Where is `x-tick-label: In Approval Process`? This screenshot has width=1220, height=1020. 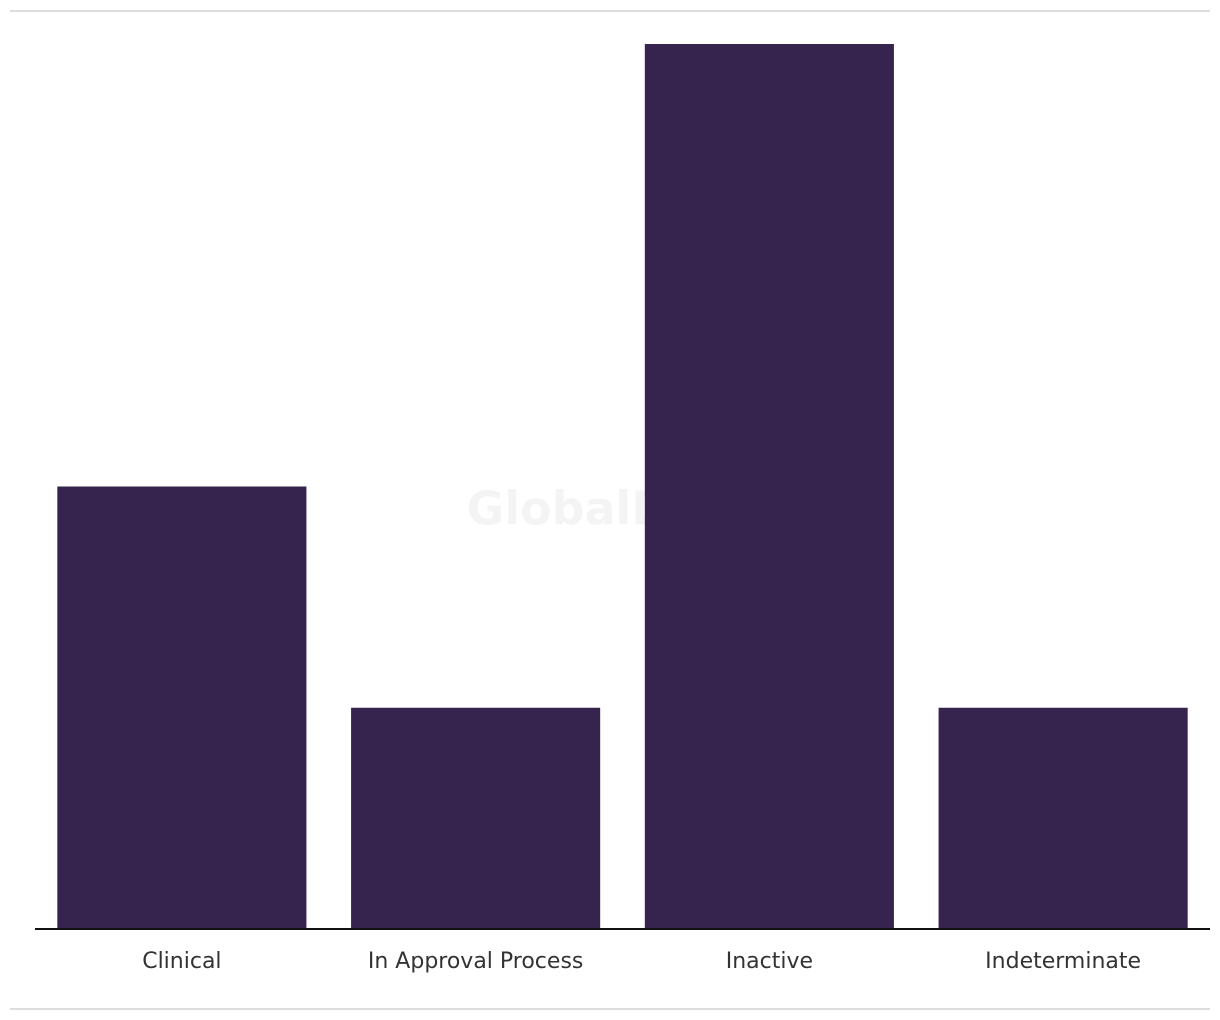 x-tick-label: In Approval Process is located at coordinates (476, 961).